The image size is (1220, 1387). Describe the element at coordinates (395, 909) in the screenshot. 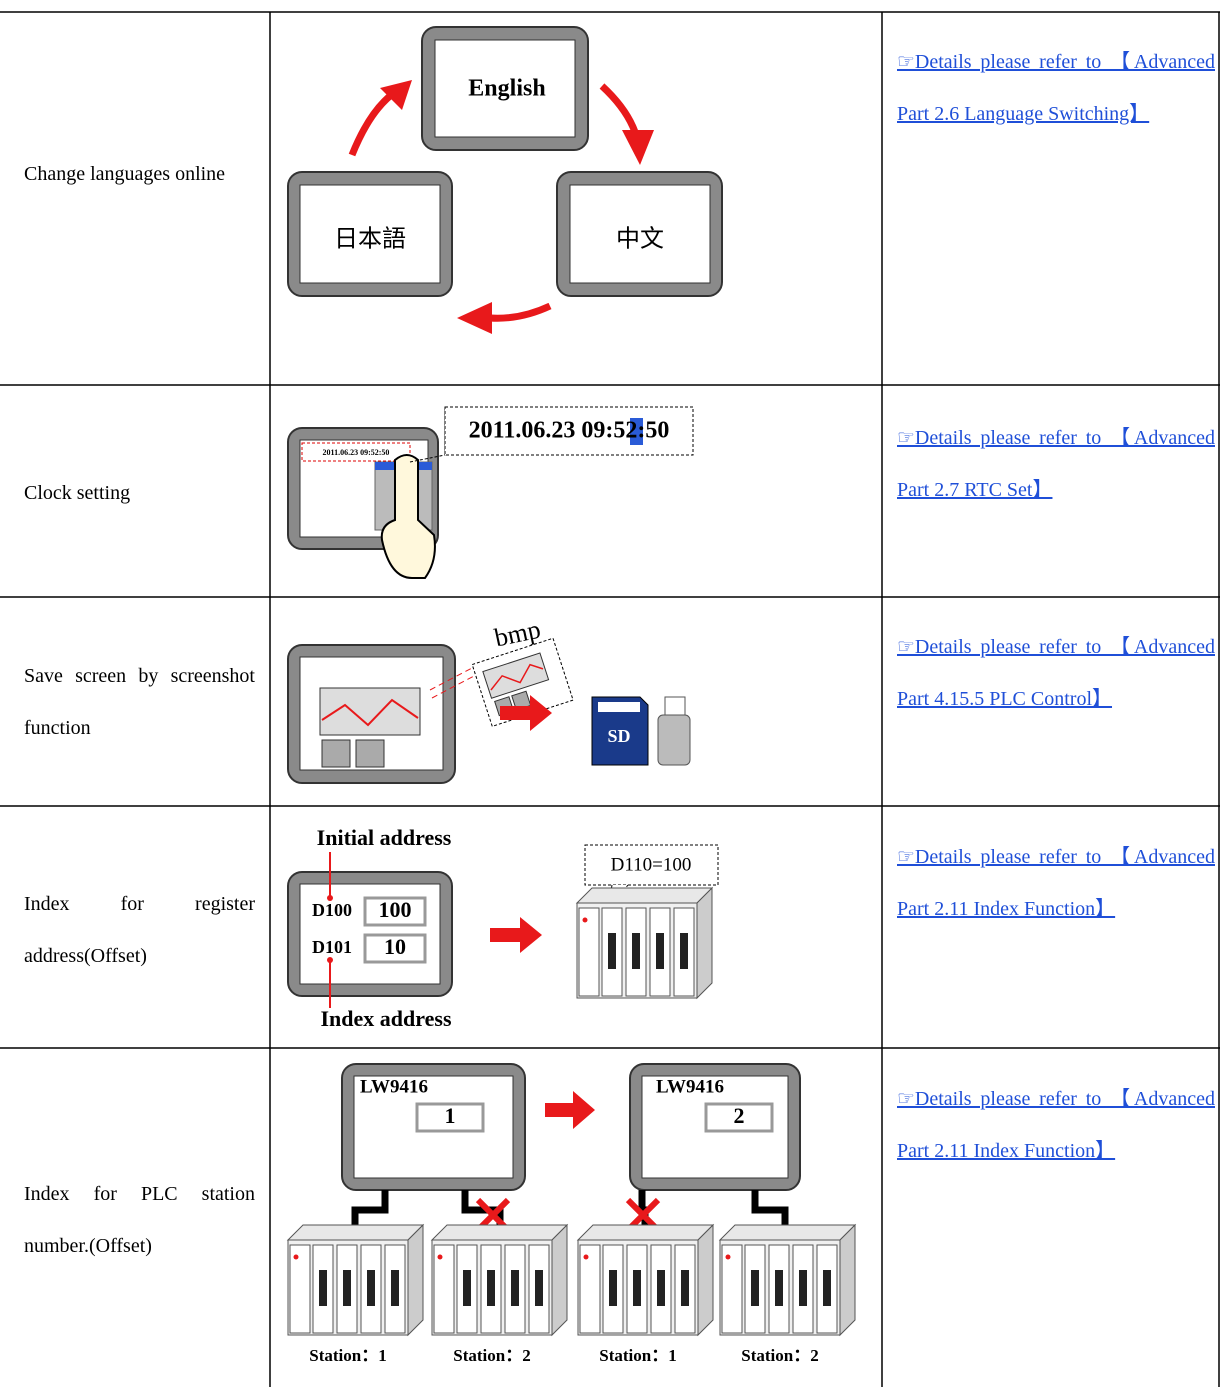

I see `label: 100` at that location.